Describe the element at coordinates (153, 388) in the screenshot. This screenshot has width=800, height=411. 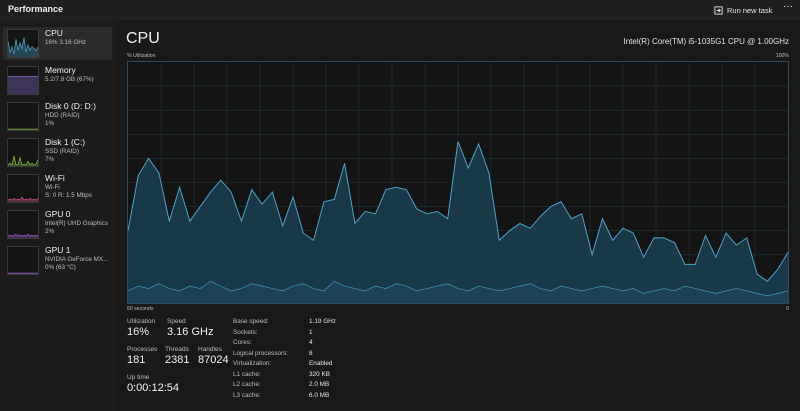
I see `uptime-value: 0:00:12:54` at that location.